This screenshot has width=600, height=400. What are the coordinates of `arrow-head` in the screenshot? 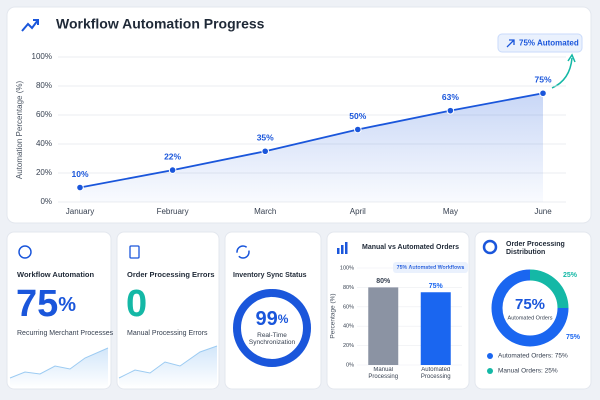 It's located at (571, 58).